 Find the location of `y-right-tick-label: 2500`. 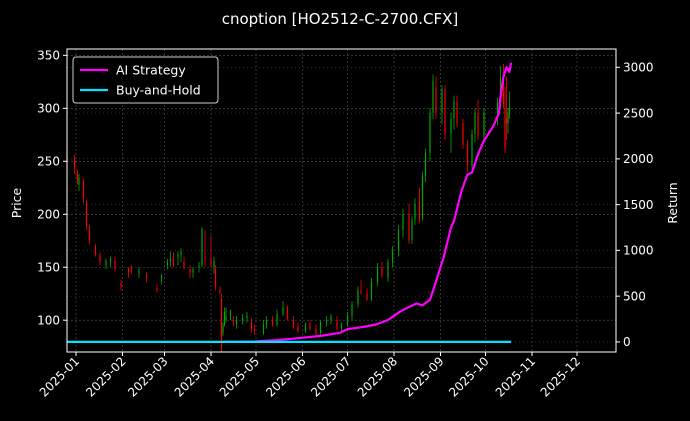

y-right-tick-label: 2500 is located at coordinates (638, 113).